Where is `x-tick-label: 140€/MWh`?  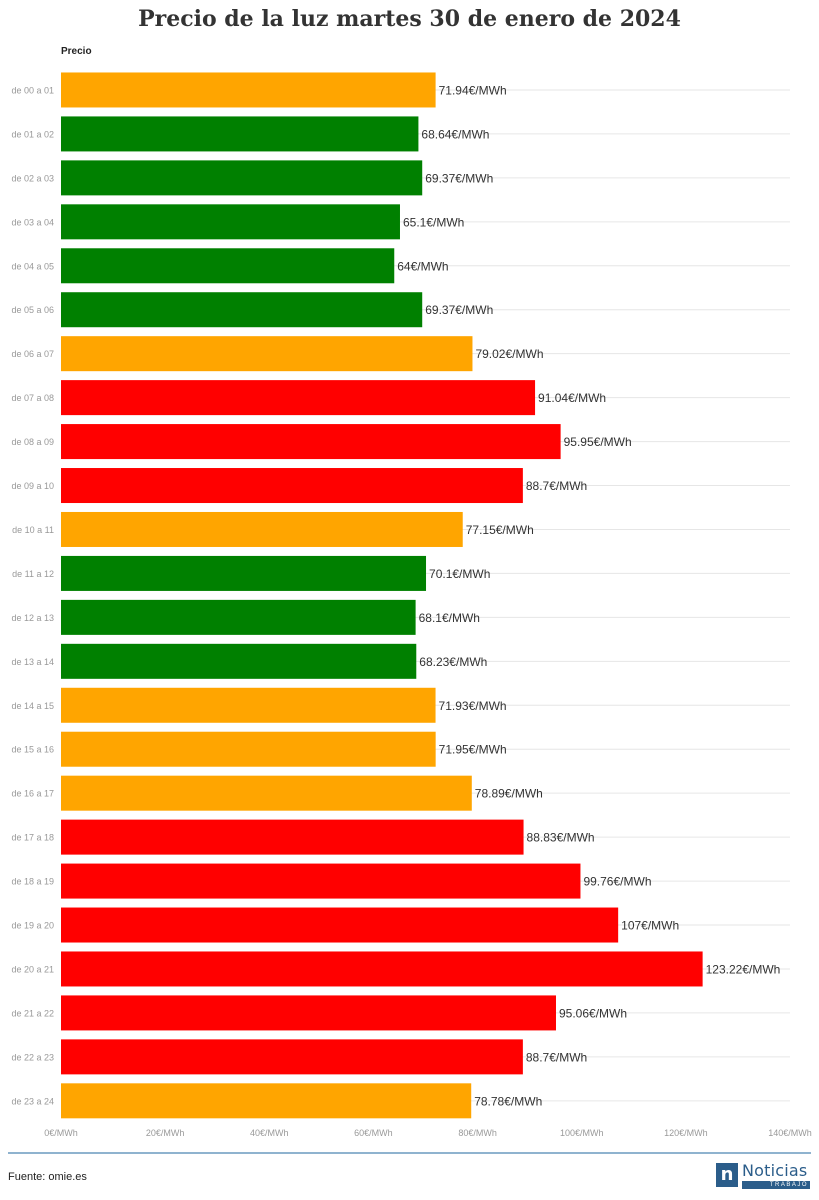 x-tick-label: 140€/MWh is located at coordinates (790, 1133).